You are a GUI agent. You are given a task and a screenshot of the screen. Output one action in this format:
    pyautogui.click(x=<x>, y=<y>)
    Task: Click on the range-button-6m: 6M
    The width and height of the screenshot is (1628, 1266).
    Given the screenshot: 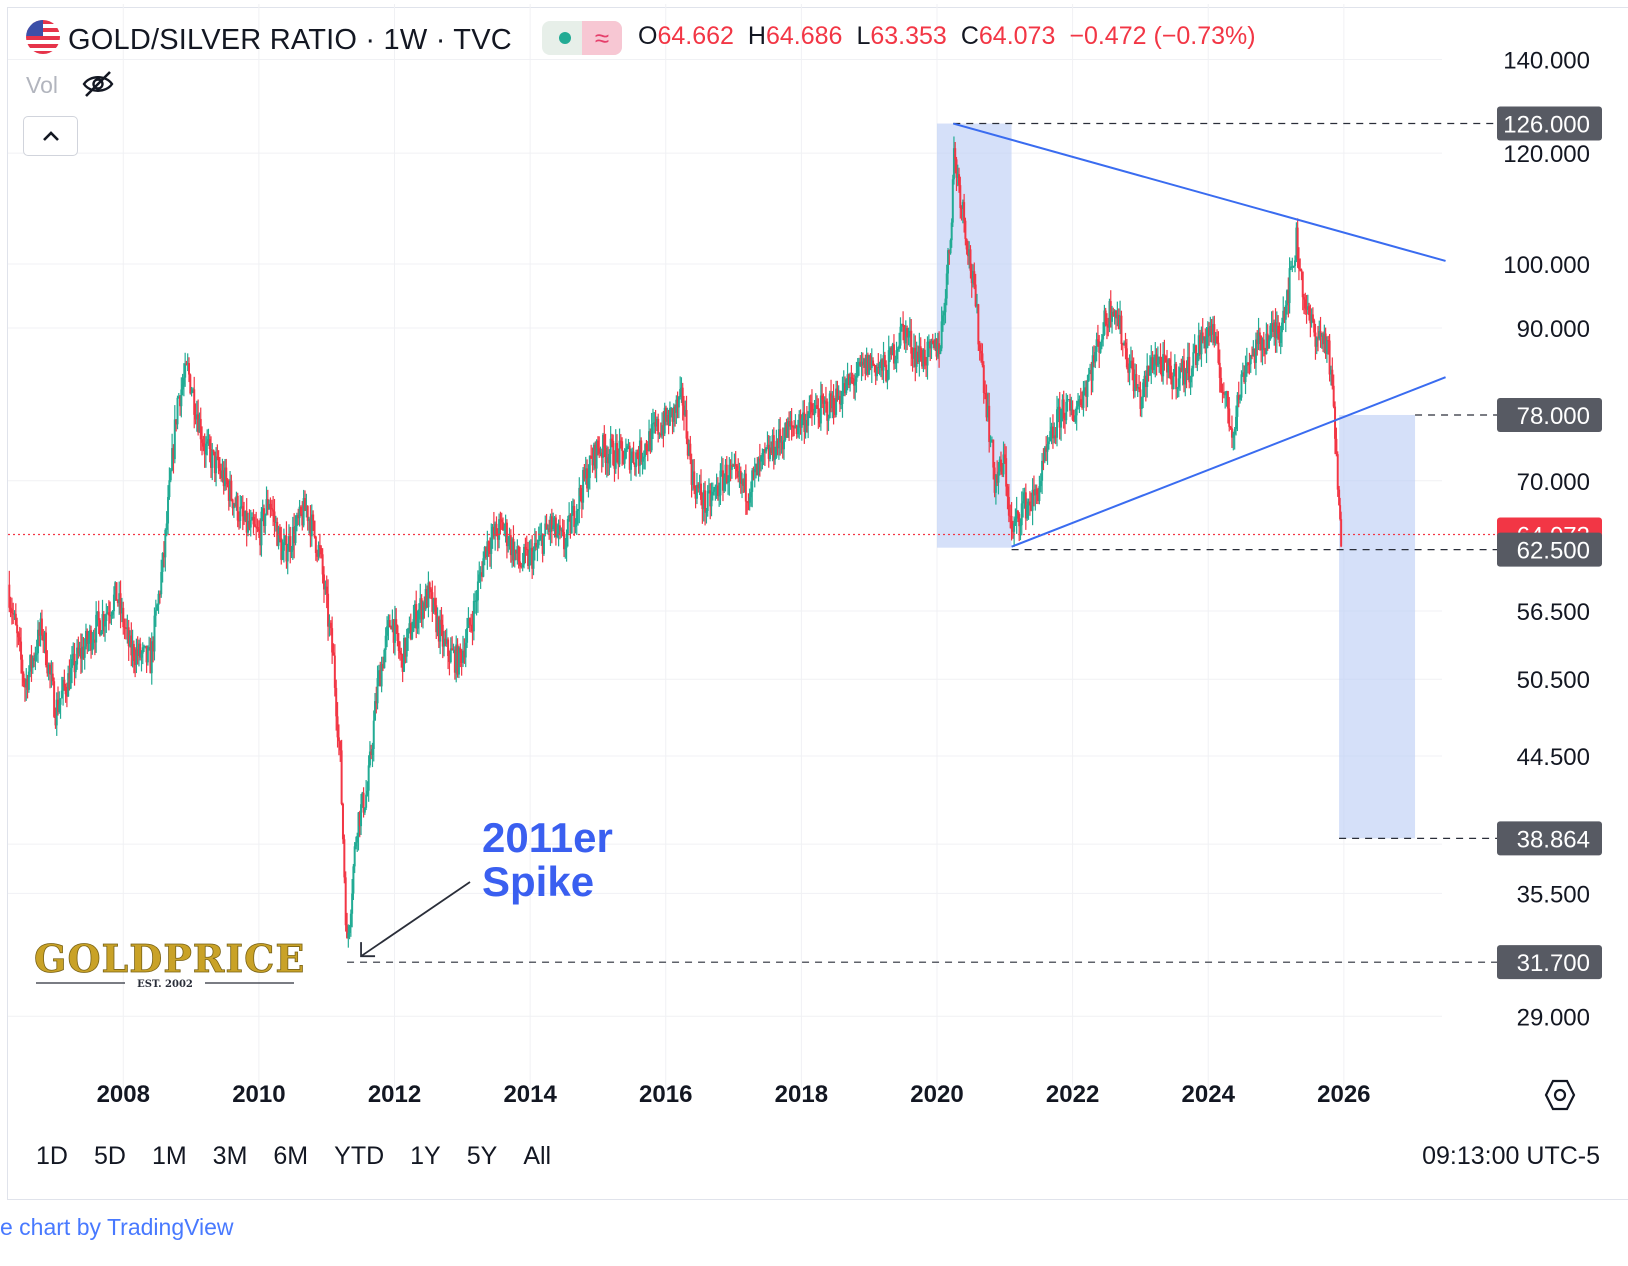 What is the action you would take?
    pyautogui.click(x=291, y=1156)
    